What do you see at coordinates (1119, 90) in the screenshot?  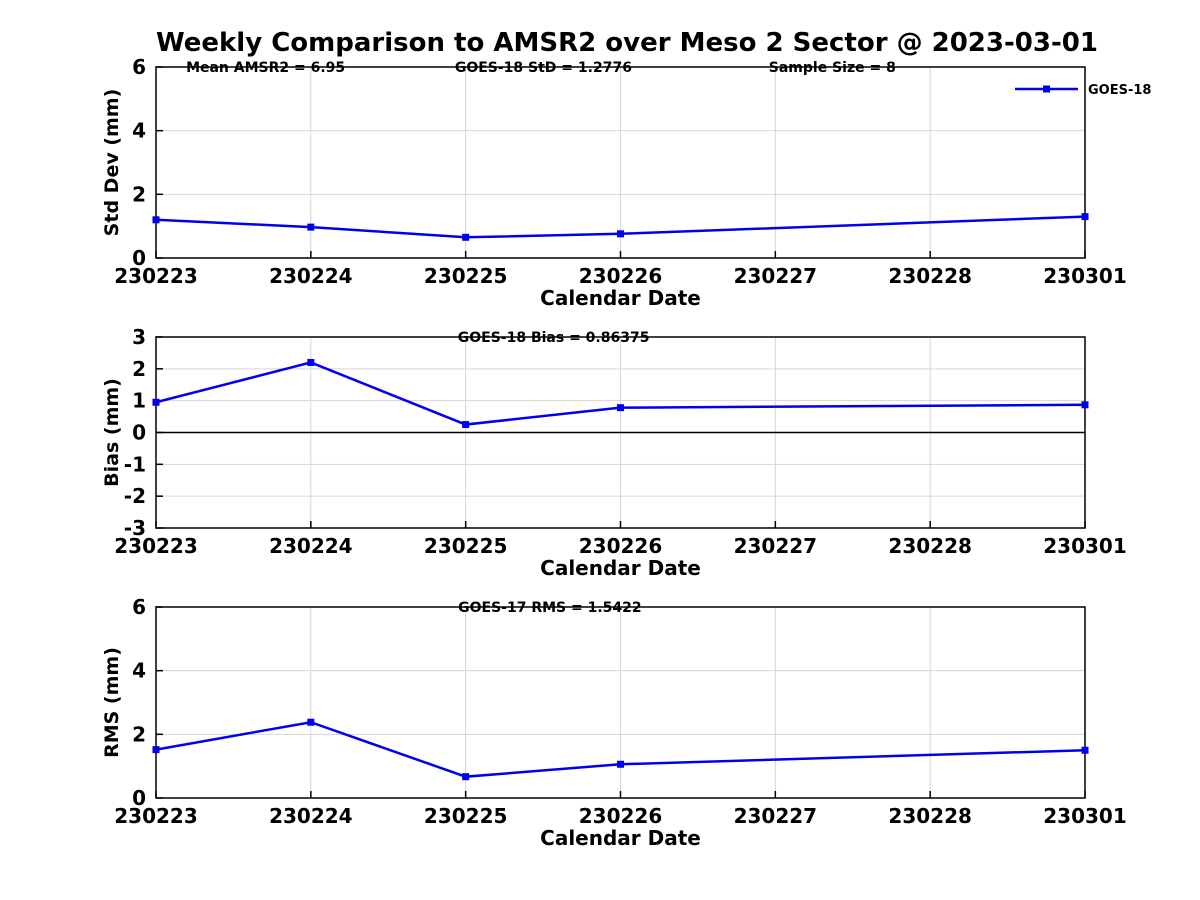 I see `legend-label: GOES-18` at bounding box center [1119, 90].